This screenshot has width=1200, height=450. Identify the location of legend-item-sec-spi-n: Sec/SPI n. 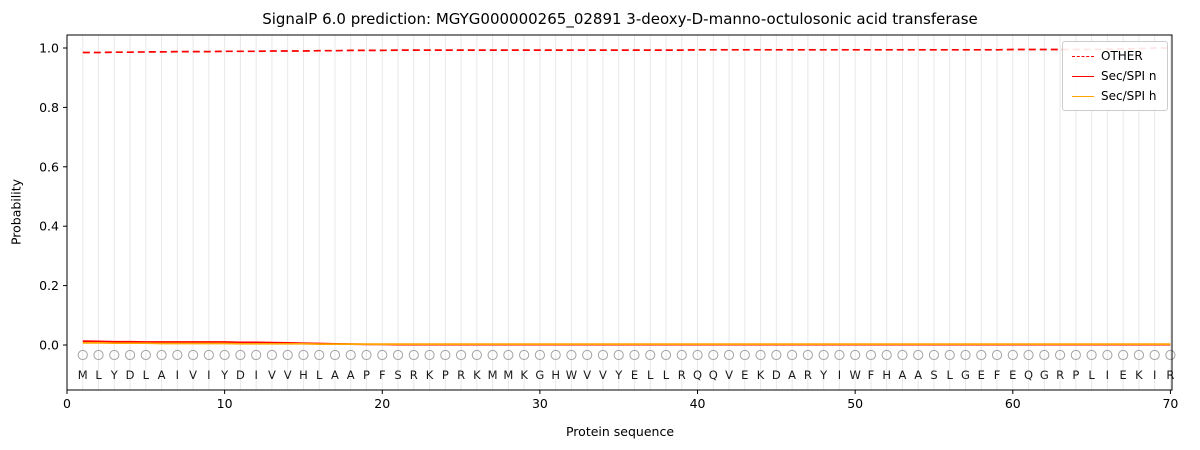
(1115, 76).